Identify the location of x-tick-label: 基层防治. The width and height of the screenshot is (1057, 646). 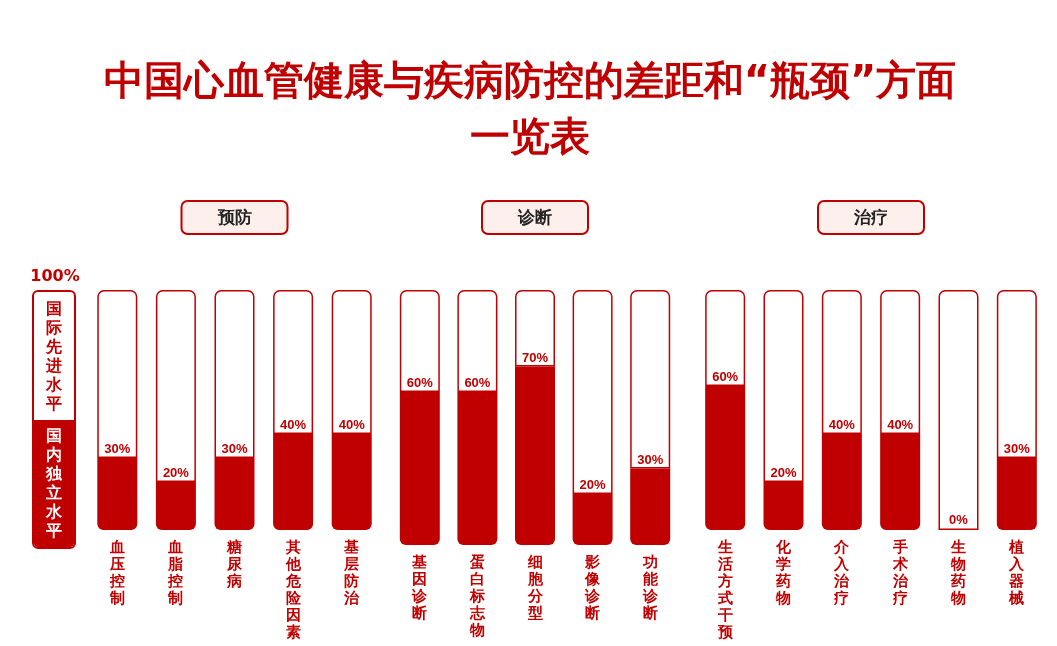
(352, 572).